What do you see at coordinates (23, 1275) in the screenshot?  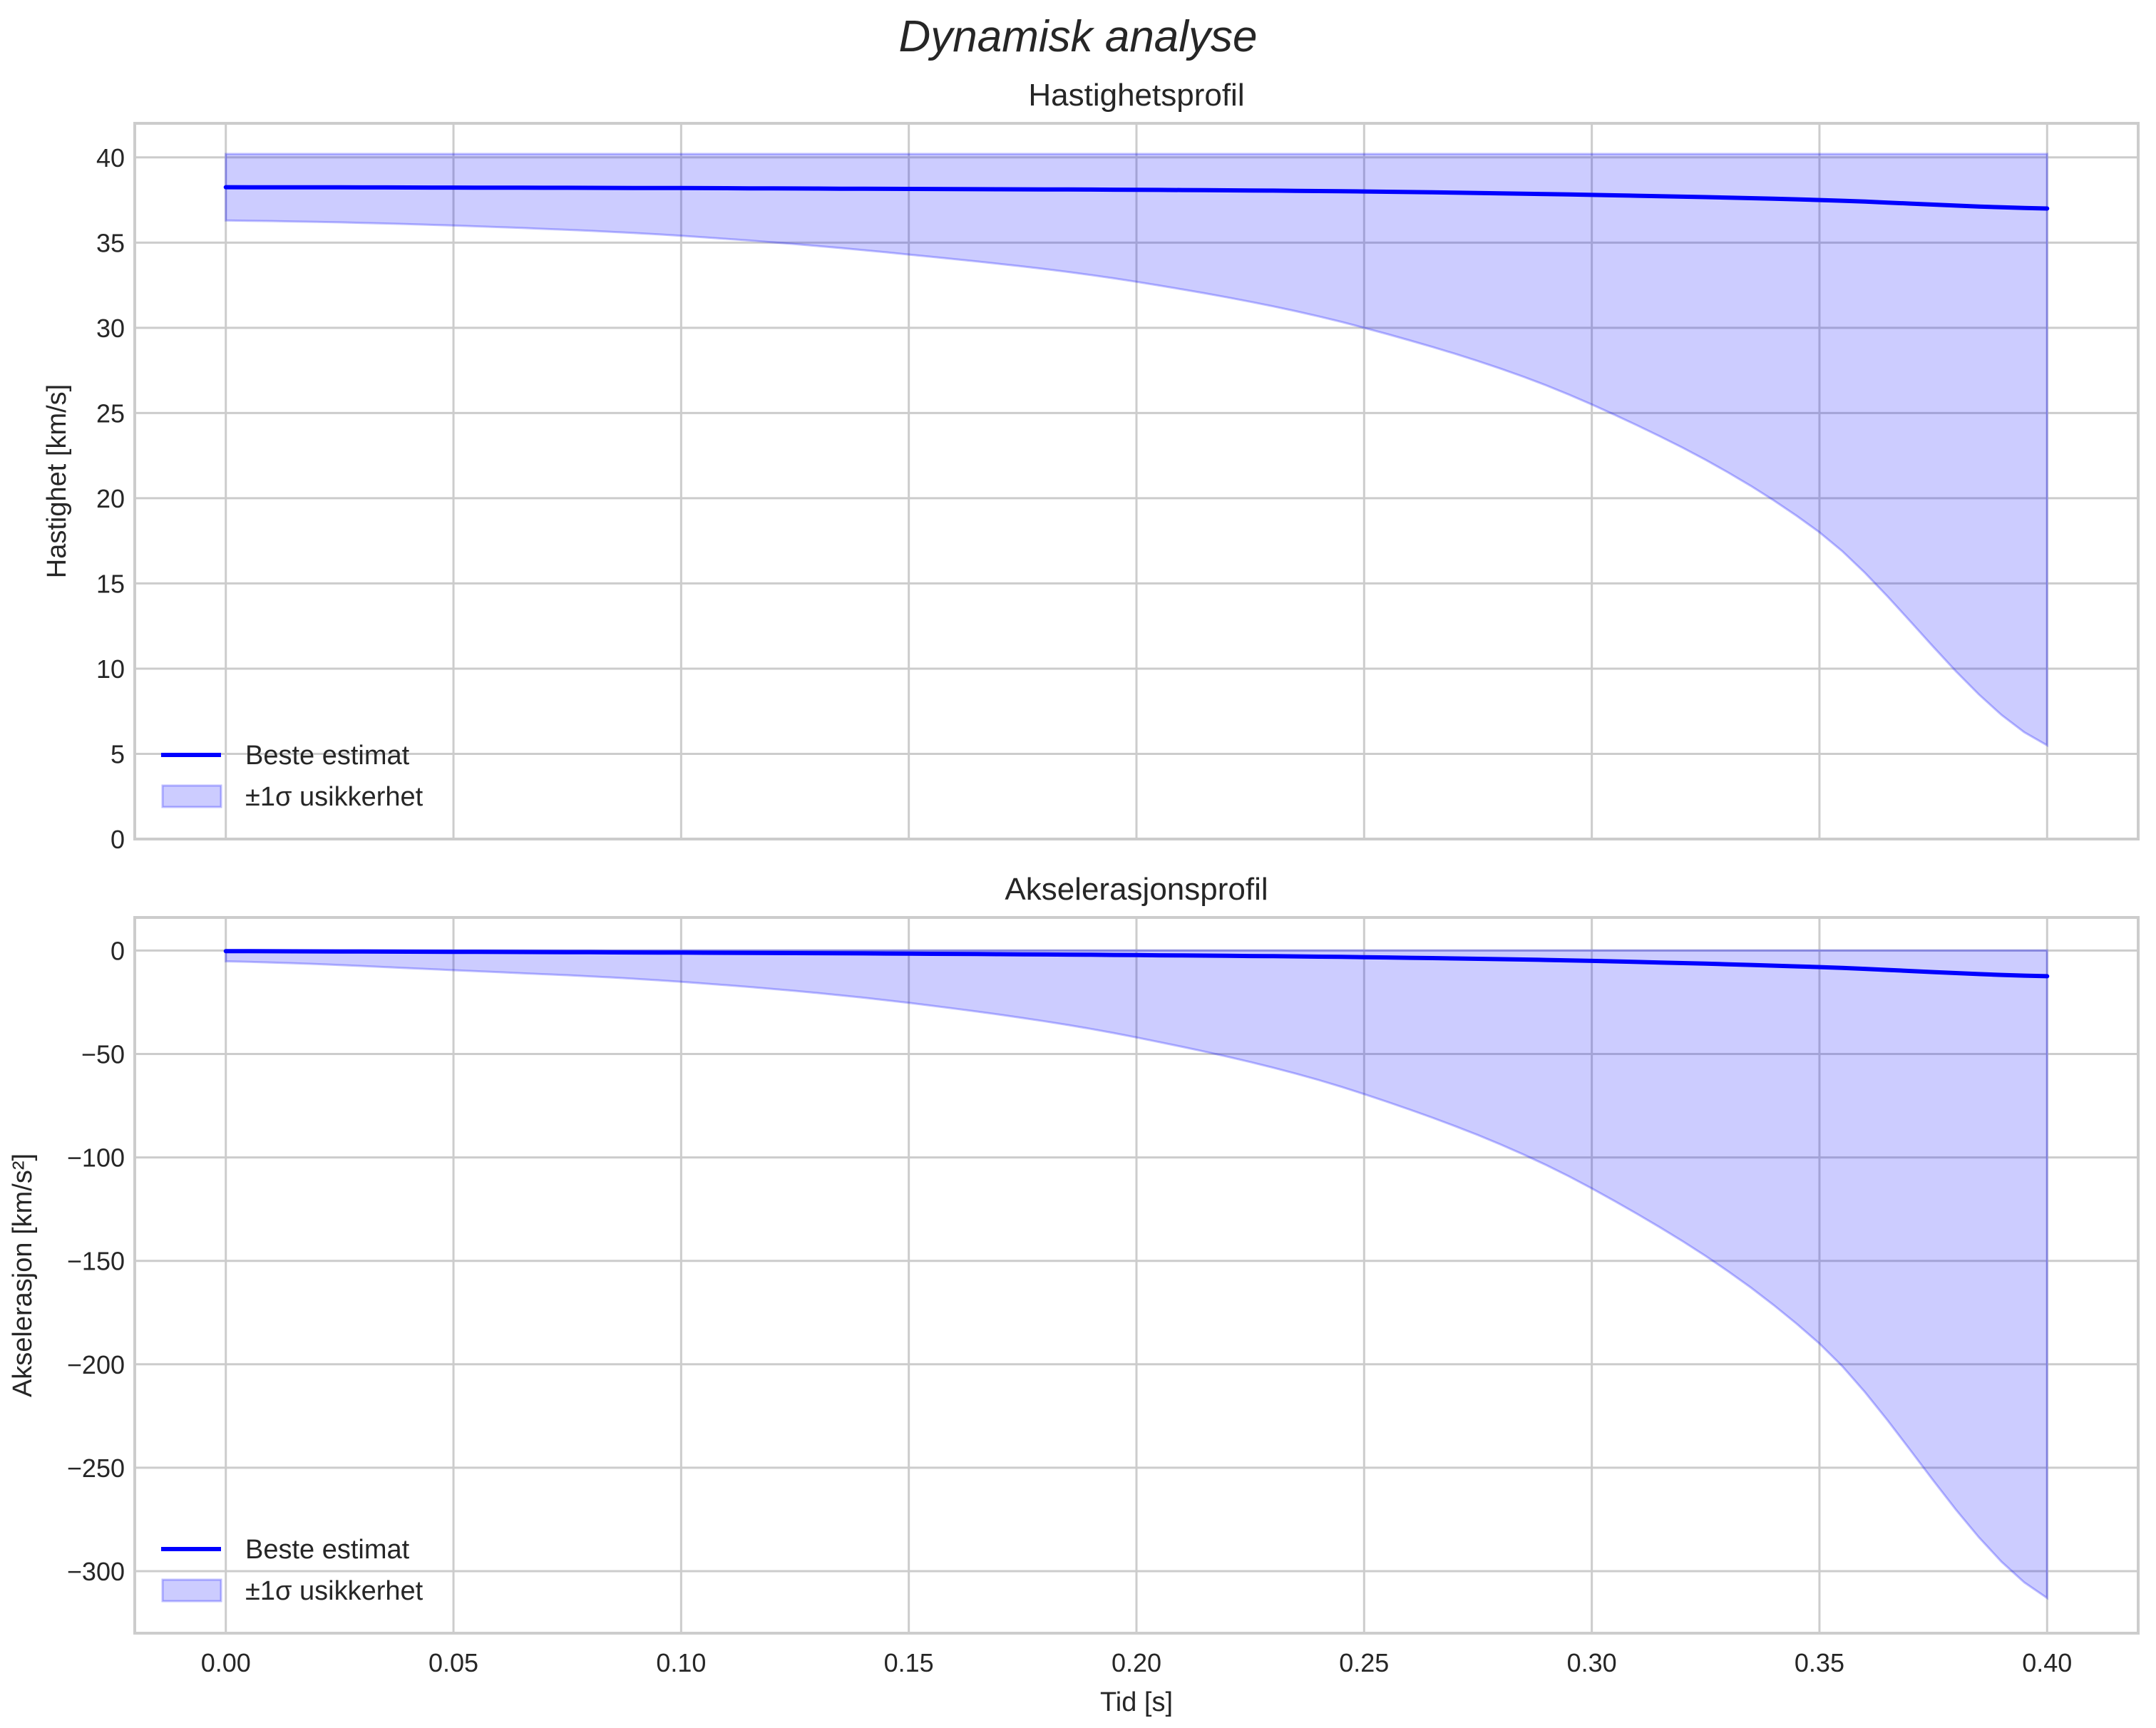 I see `acceleration-y-axis-label: Akselerasjon [km/s²]` at bounding box center [23, 1275].